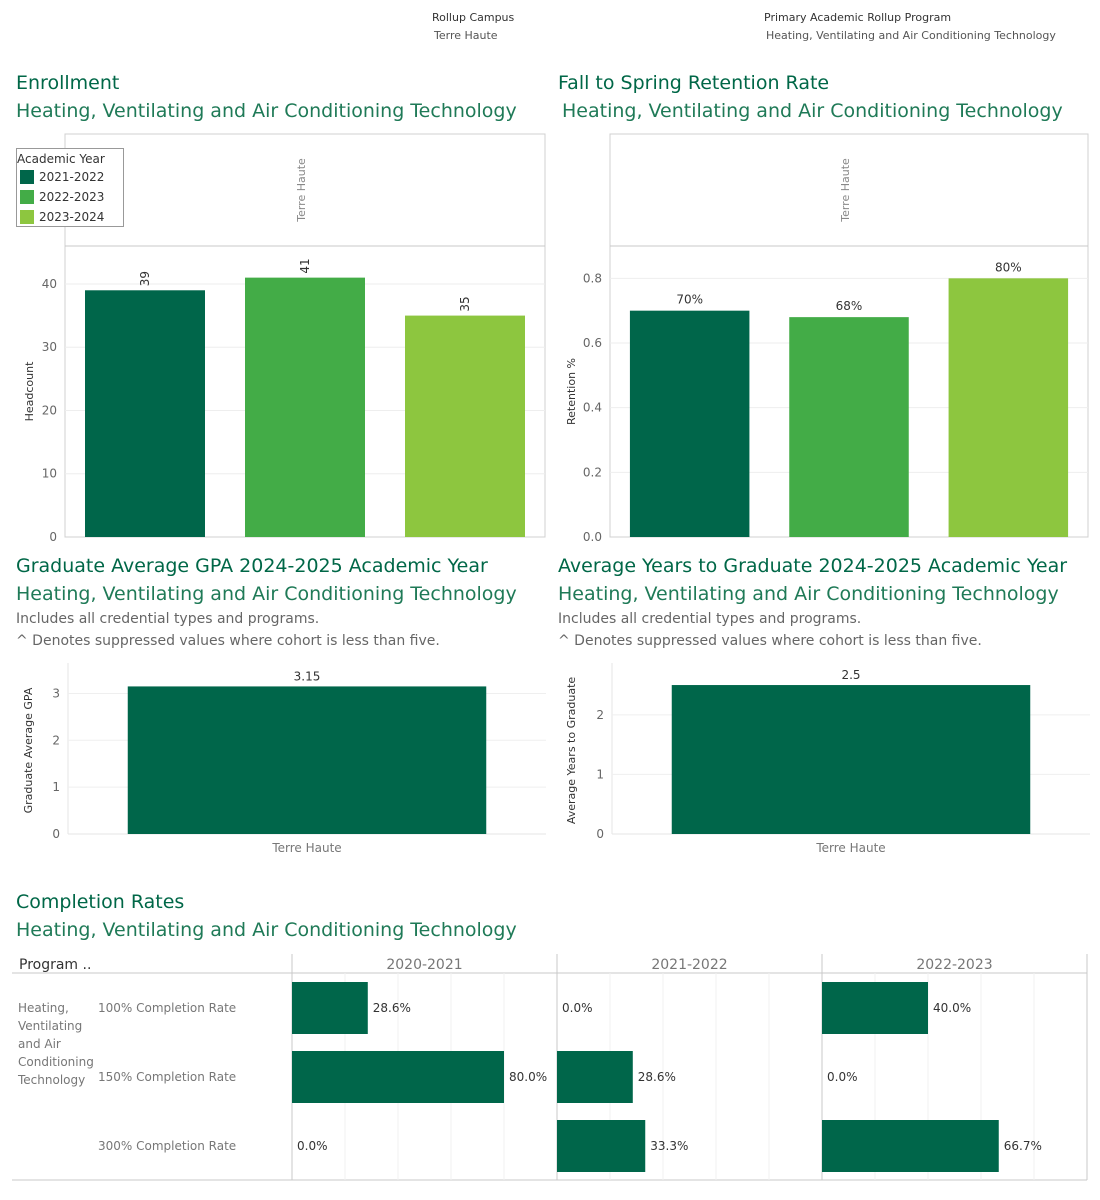 The width and height of the screenshot is (1100, 1200). Describe the element at coordinates (55, 965) in the screenshot. I see `row-header-program: Program ..` at that location.